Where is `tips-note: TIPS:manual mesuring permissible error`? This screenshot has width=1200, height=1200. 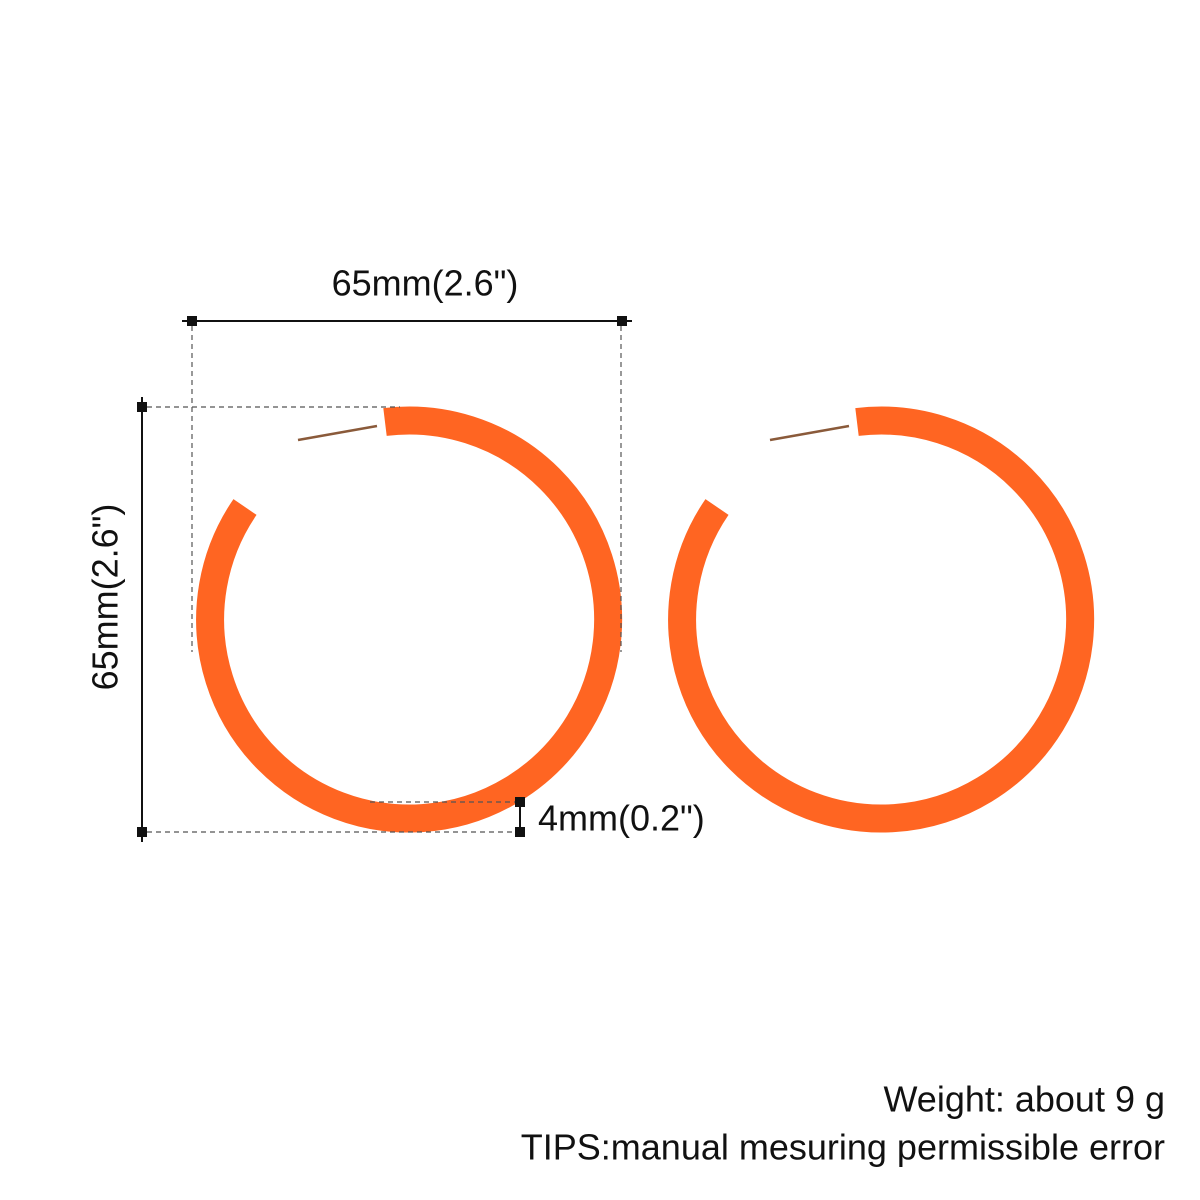
tips-note: TIPS:manual mesuring permissible error is located at coordinates (843, 1147).